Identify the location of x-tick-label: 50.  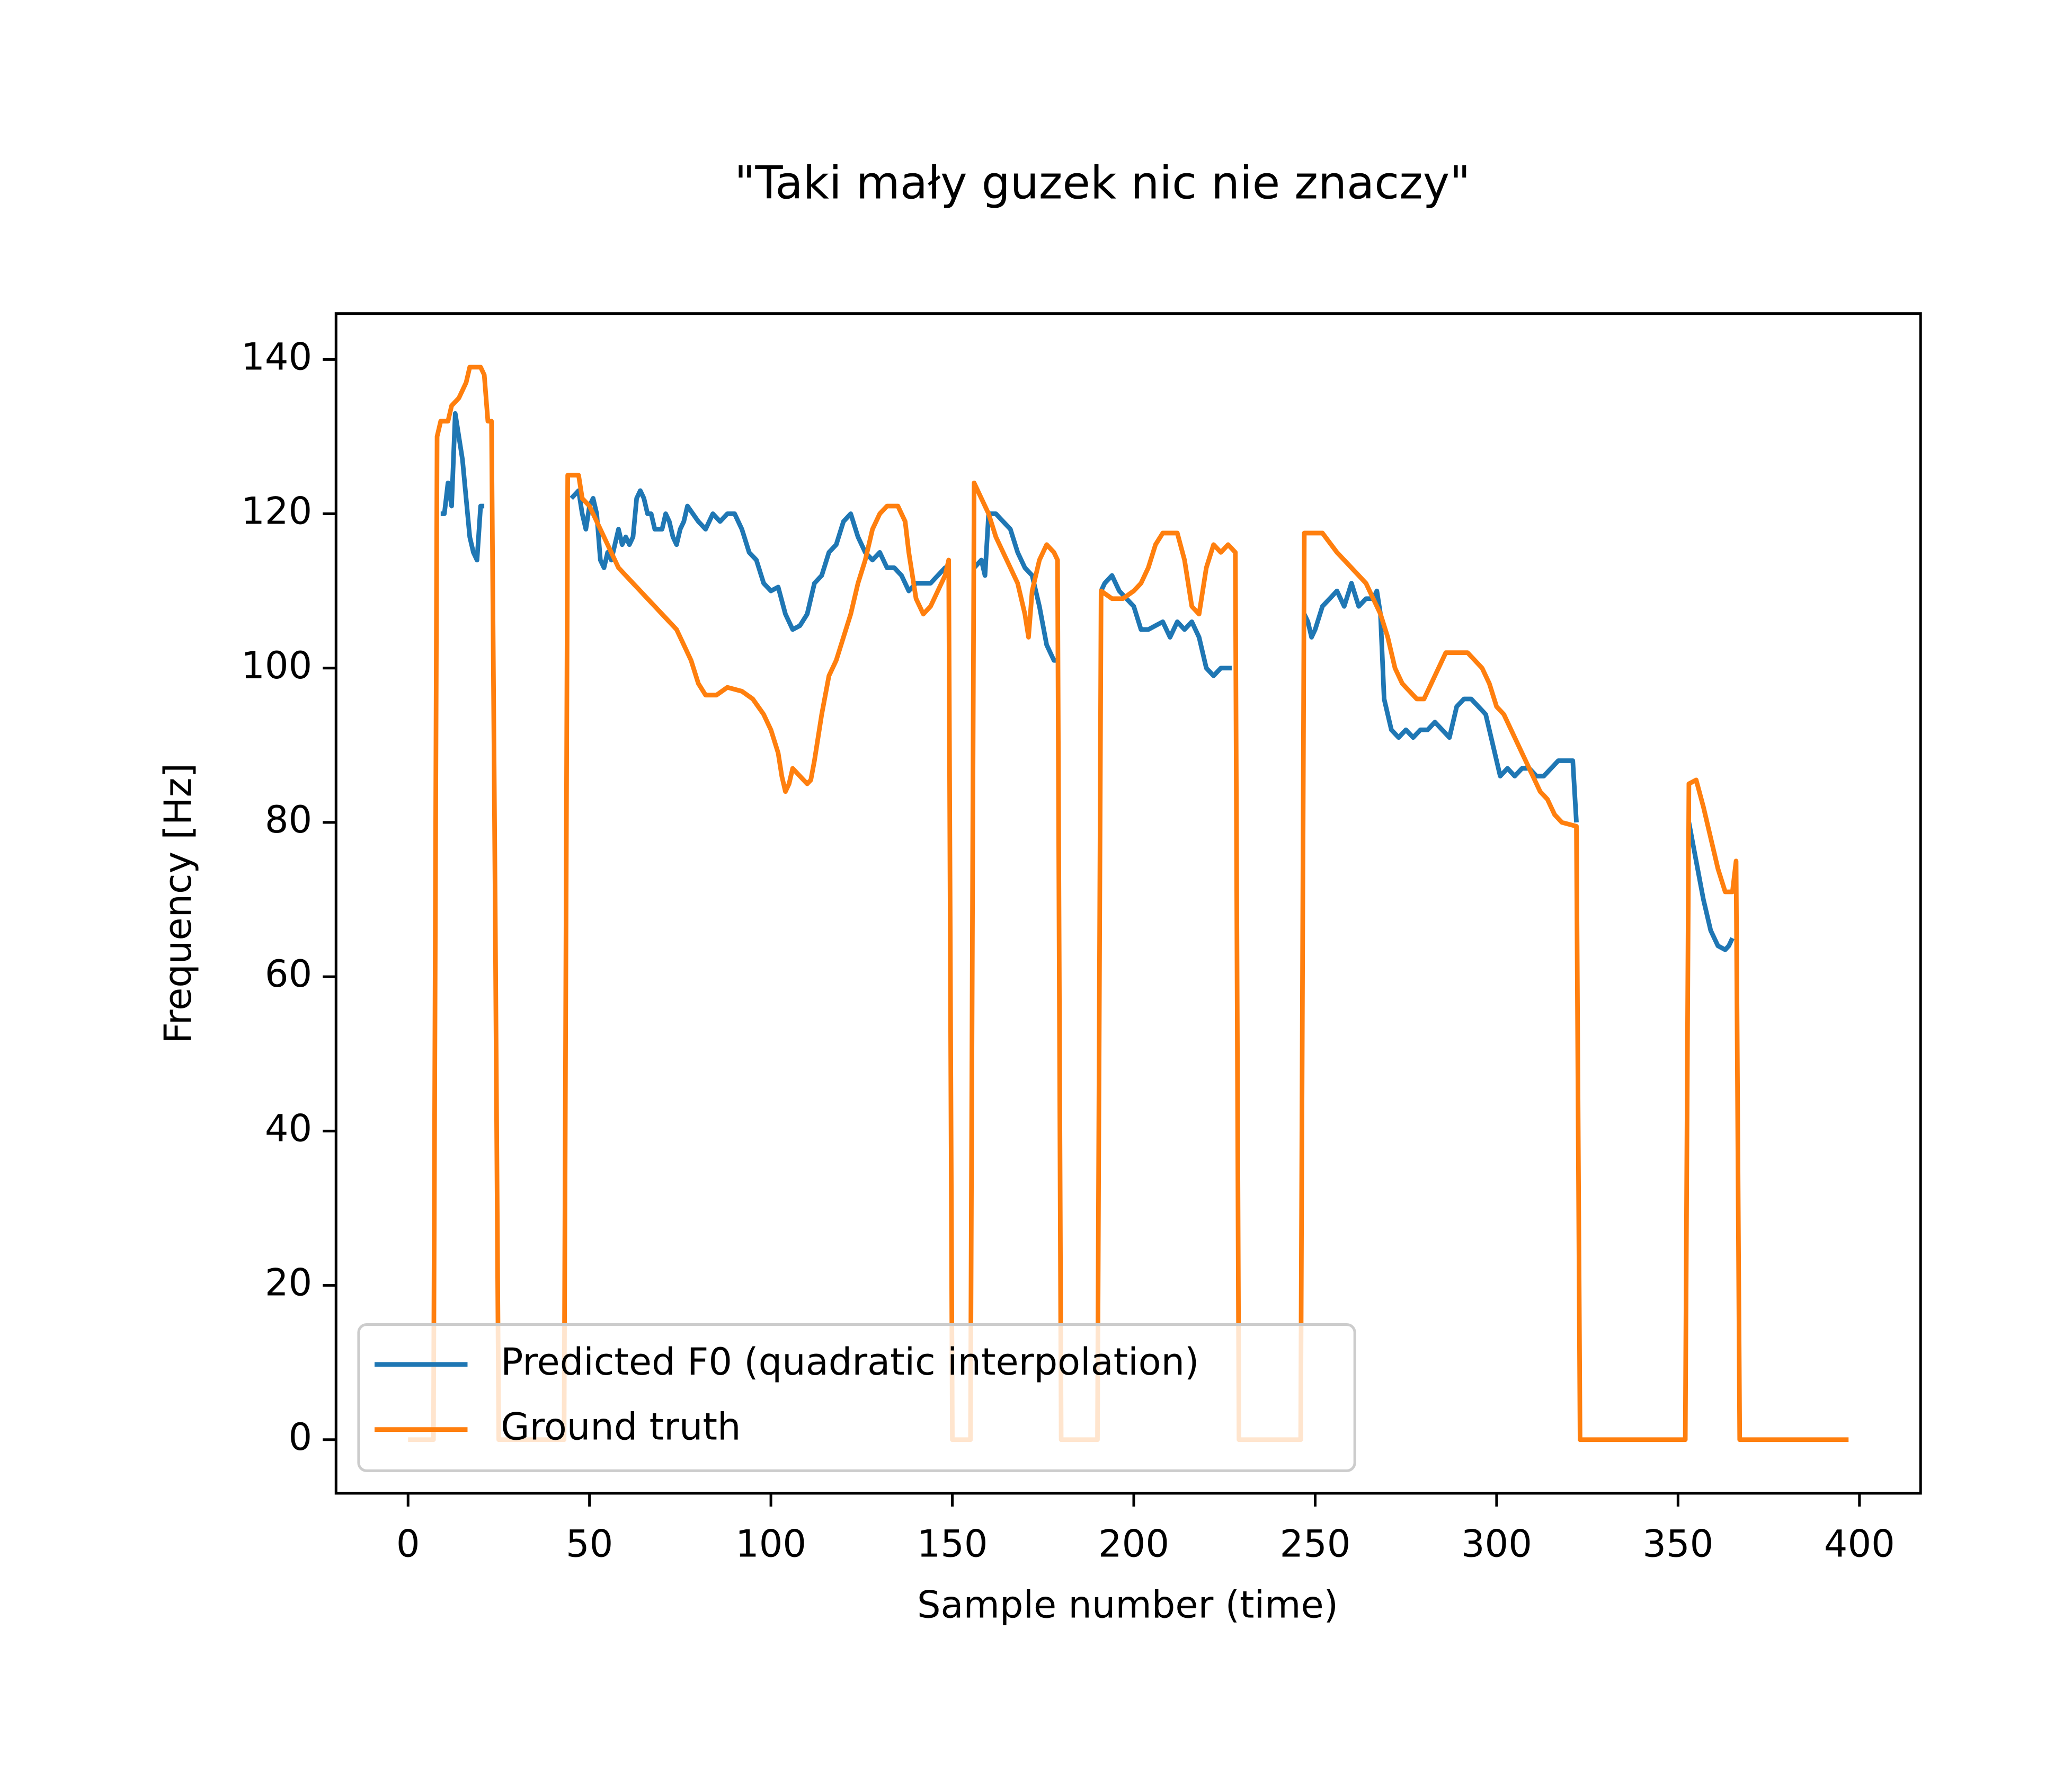
(589, 1543).